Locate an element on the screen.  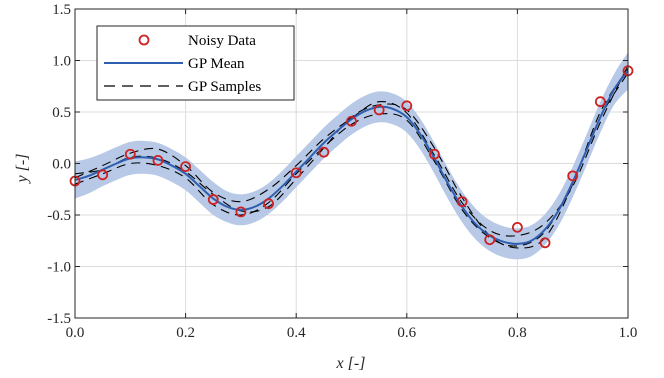
x-tick-label-0: 0.0 is located at coordinates (75, 333).